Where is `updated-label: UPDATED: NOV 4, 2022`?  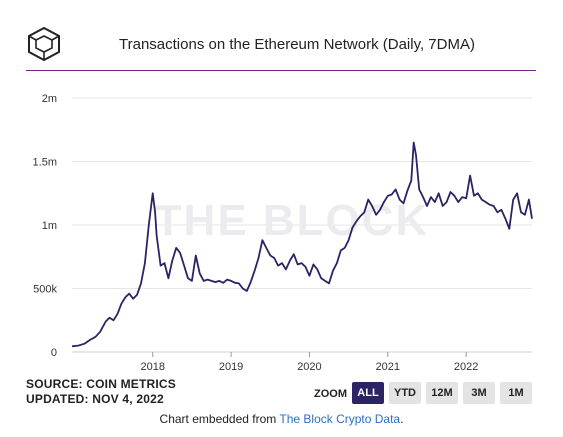 updated-label: UPDATED: NOV 4, 2022 is located at coordinates (95, 399).